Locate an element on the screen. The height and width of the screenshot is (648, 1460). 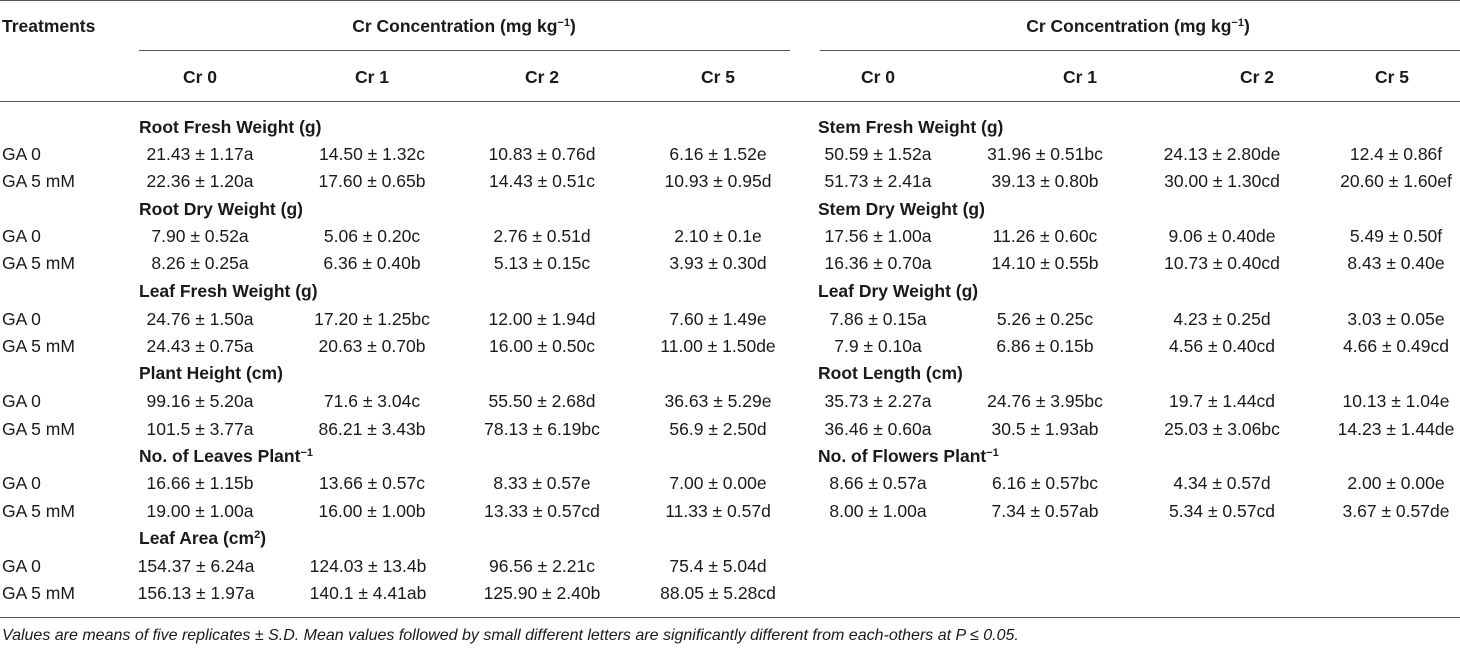
data-cell: 30.00 ± 1.30cd is located at coordinates (1222, 181).